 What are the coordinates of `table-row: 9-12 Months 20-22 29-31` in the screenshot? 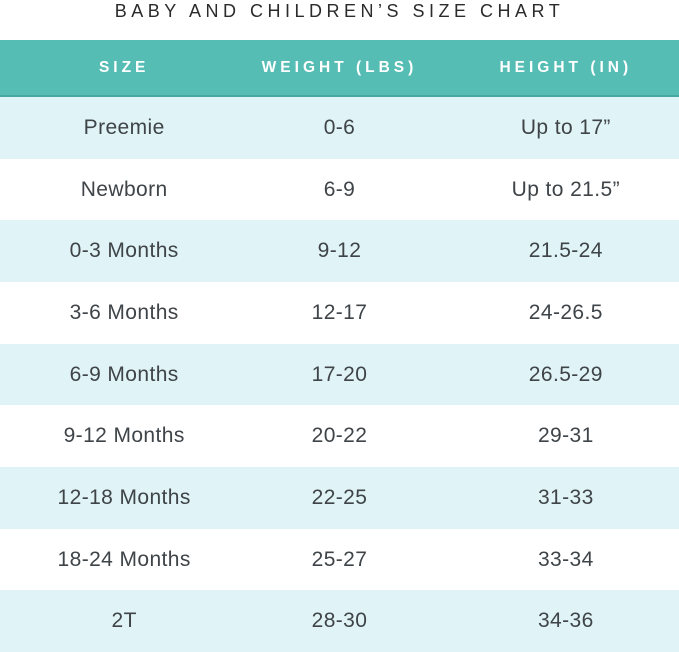 It's located at (339, 436).